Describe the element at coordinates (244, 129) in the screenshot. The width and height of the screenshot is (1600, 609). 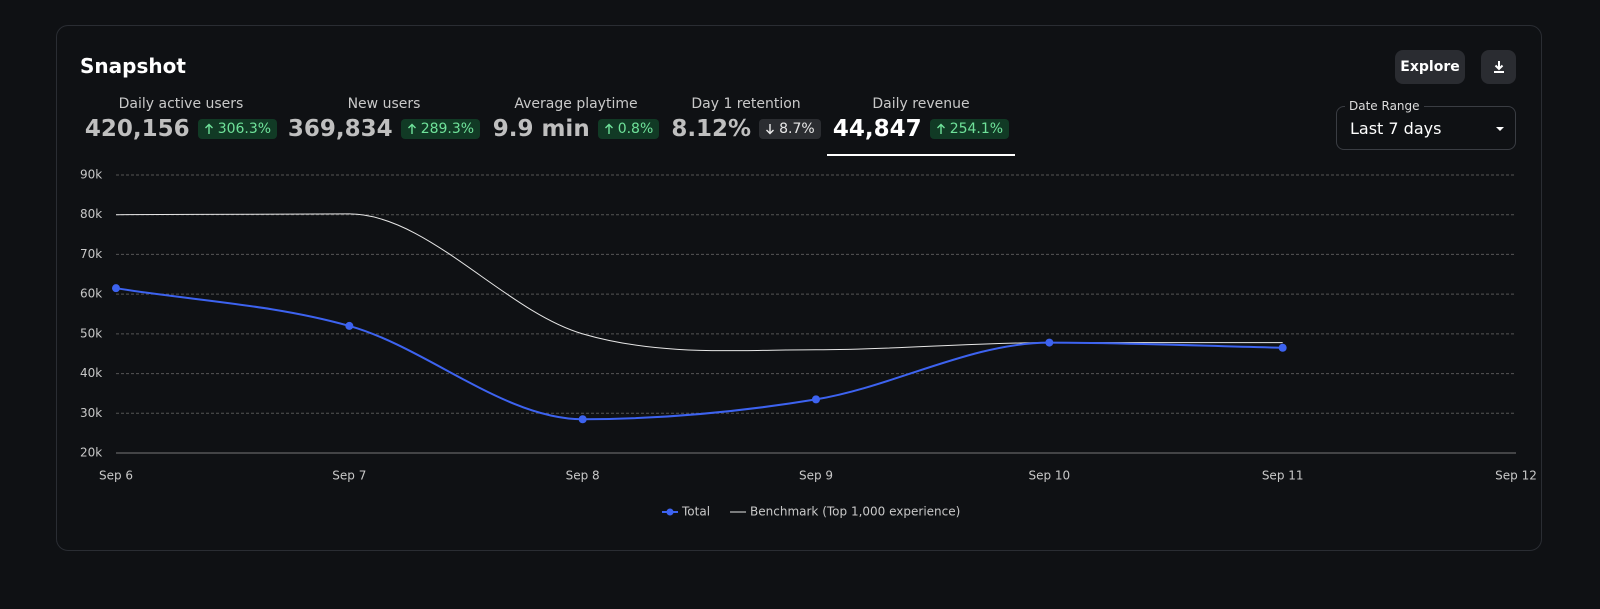
I see `change-value: 306.3%` at that location.